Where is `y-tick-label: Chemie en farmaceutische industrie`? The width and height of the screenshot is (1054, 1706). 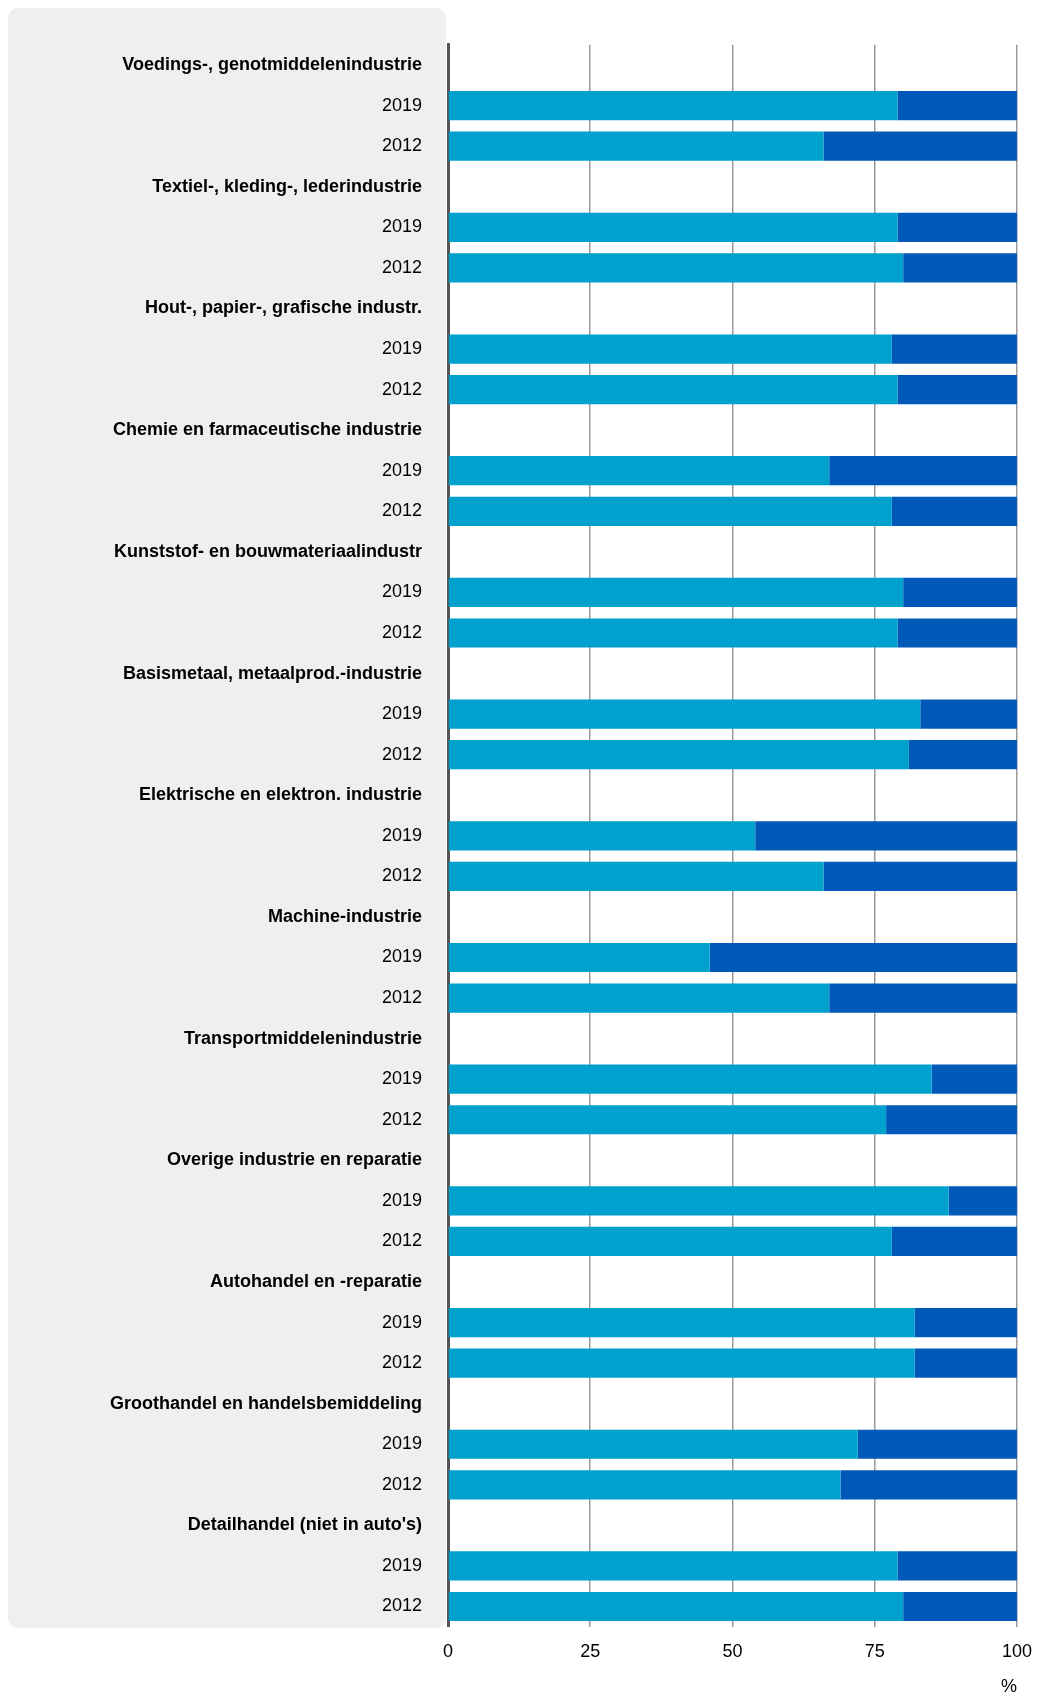
y-tick-label: Chemie en farmaceutische industrie is located at coordinates (267, 429).